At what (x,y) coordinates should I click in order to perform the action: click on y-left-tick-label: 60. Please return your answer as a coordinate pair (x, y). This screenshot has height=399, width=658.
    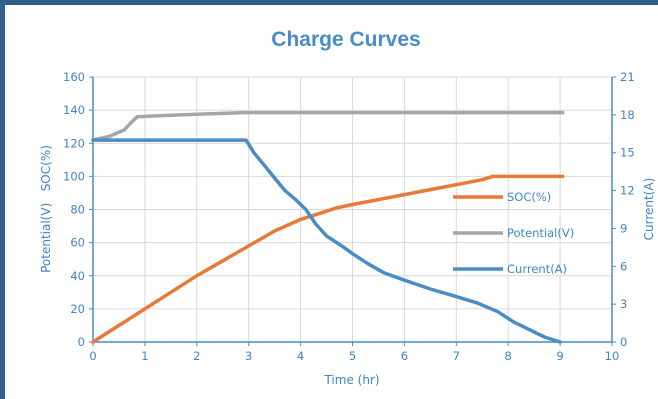
    Looking at the image, I should click on (77, 243).